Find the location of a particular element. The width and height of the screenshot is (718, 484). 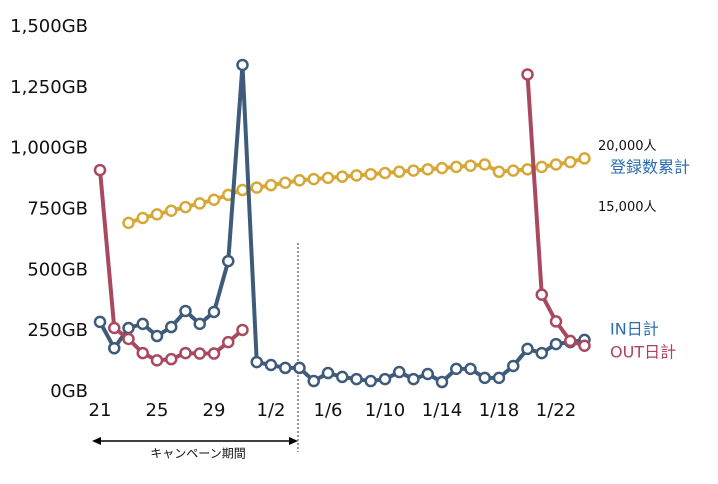

y-tick-label: 0GB is located at coordinates (69, 391).